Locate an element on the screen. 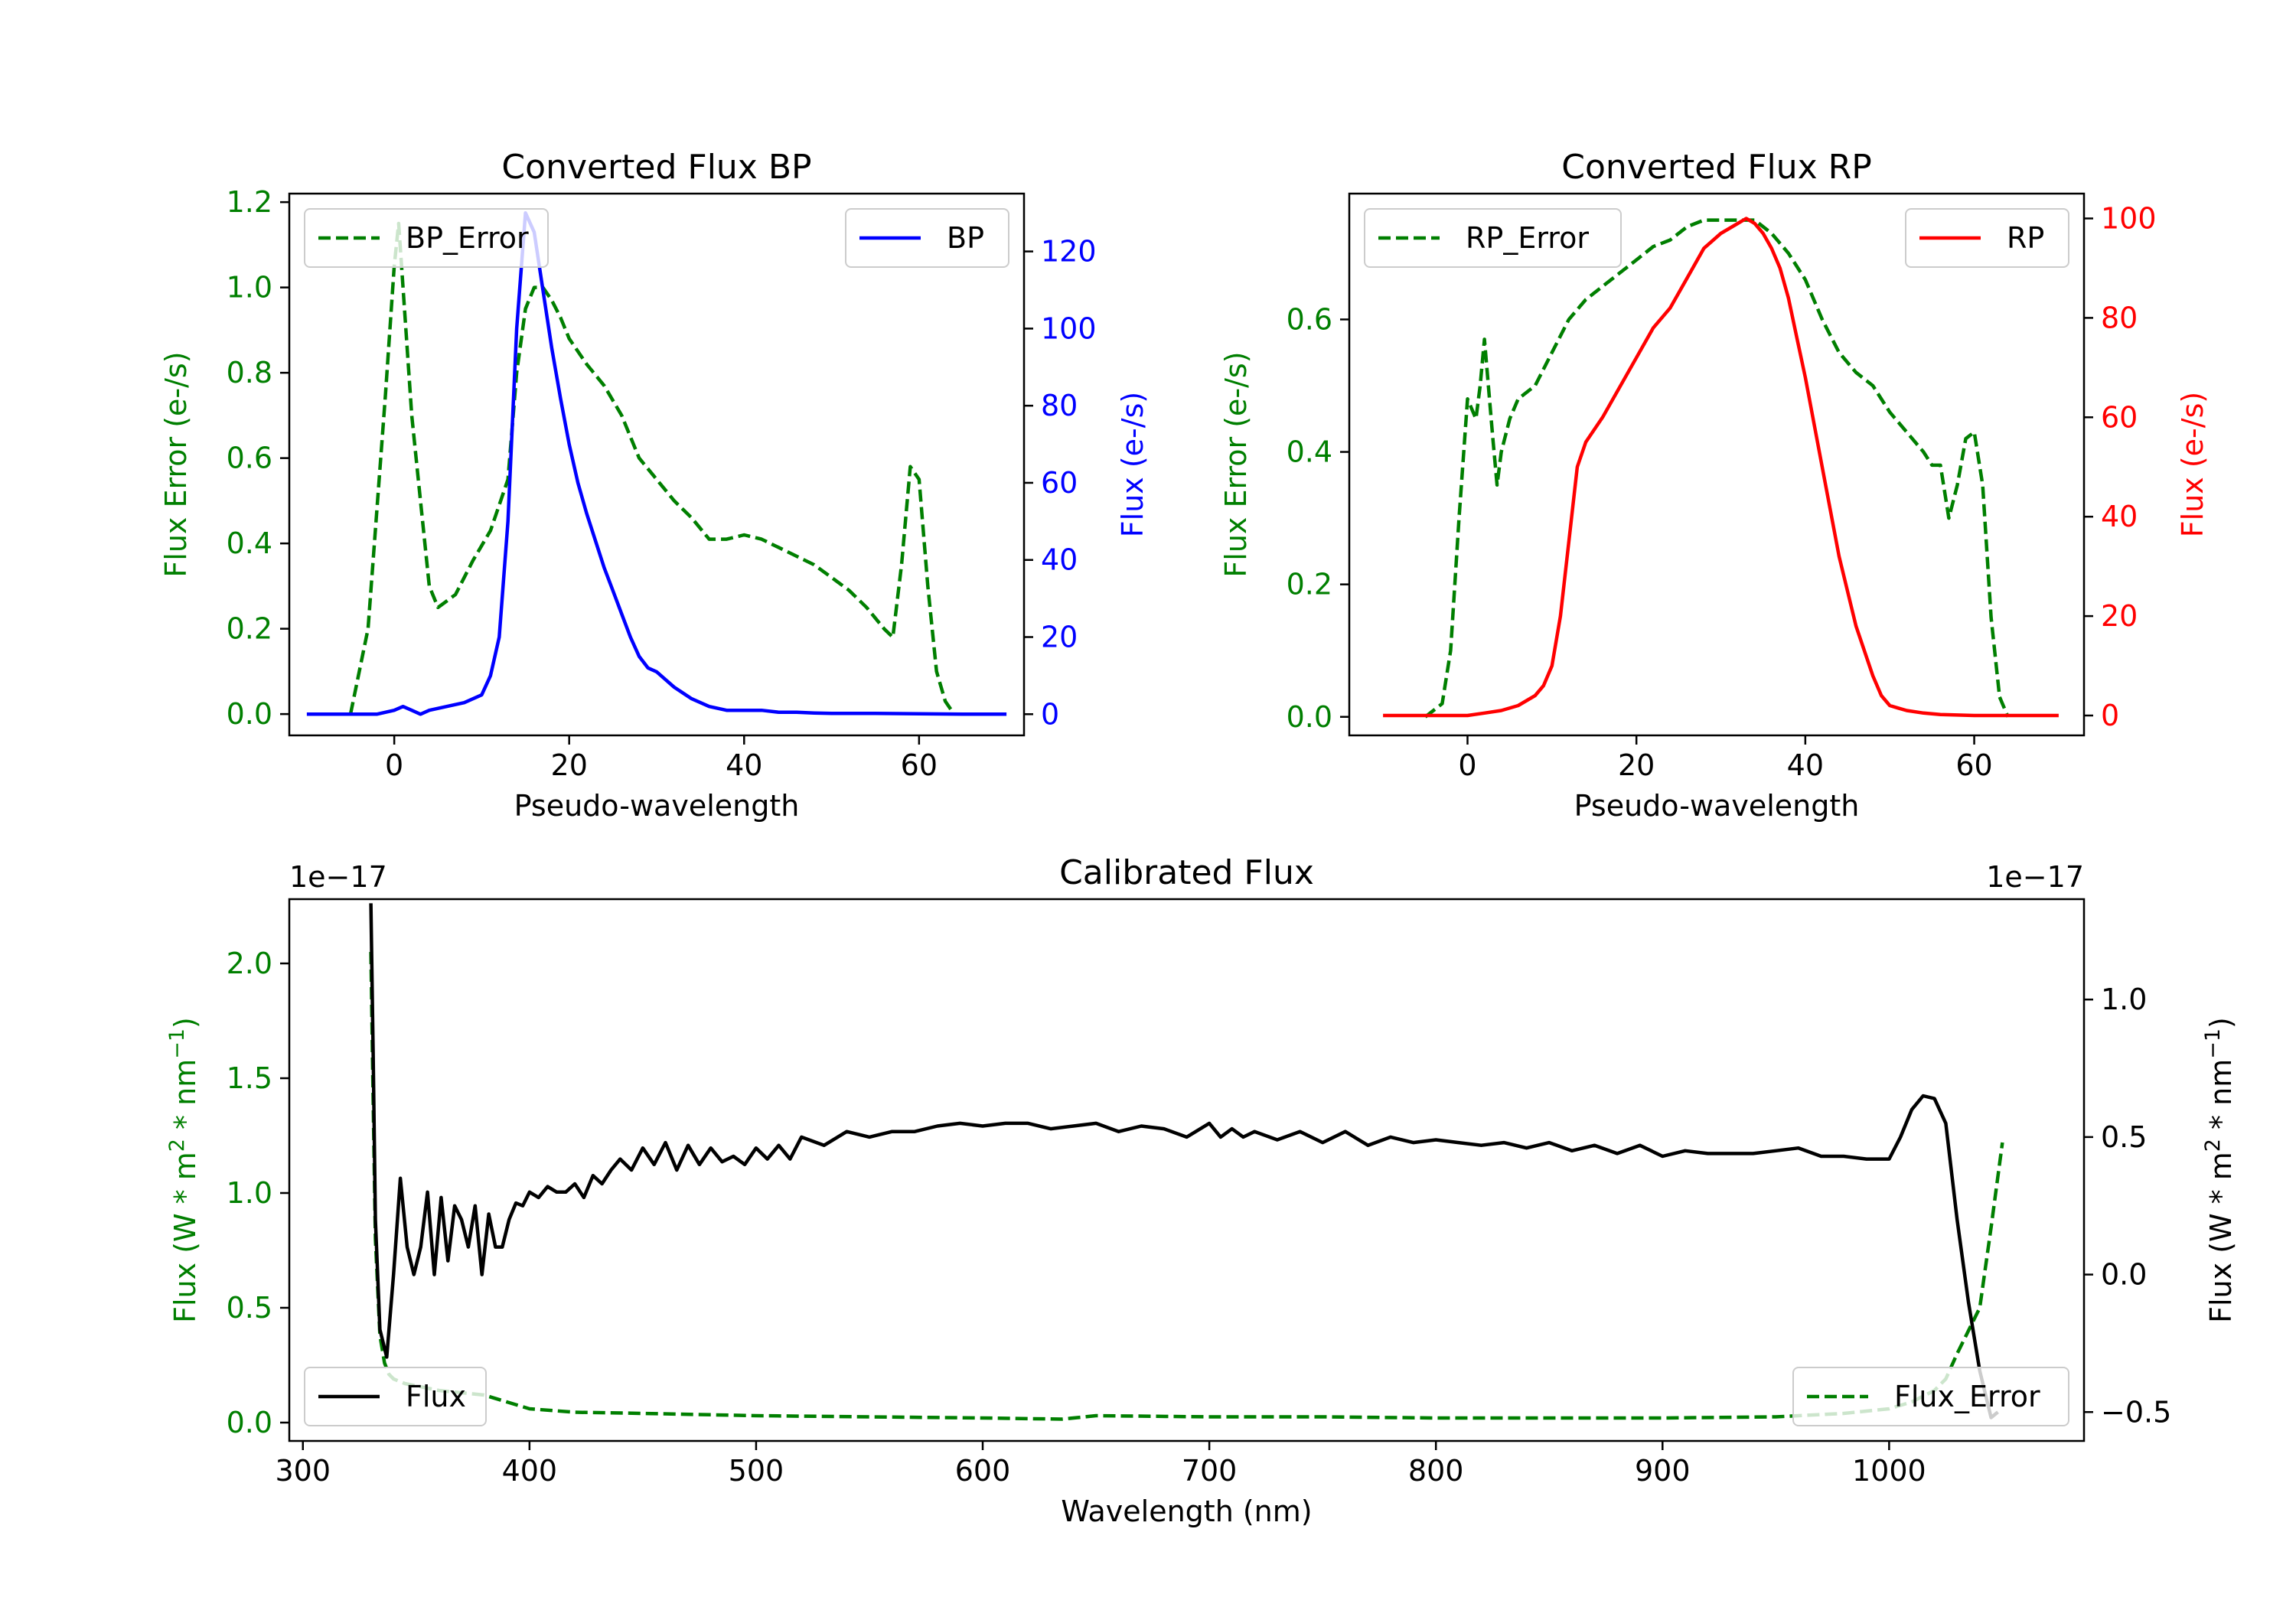 The height and width of the screenshot is (1607, 2296). x-tick-label: 800 is located at coordinates (1436, 1471).